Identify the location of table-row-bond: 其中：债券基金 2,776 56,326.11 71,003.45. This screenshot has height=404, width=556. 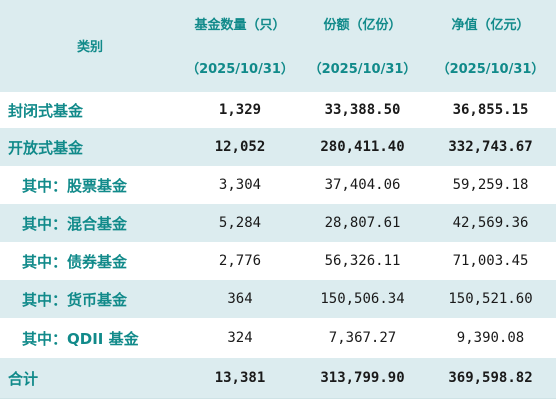
(278, 261).